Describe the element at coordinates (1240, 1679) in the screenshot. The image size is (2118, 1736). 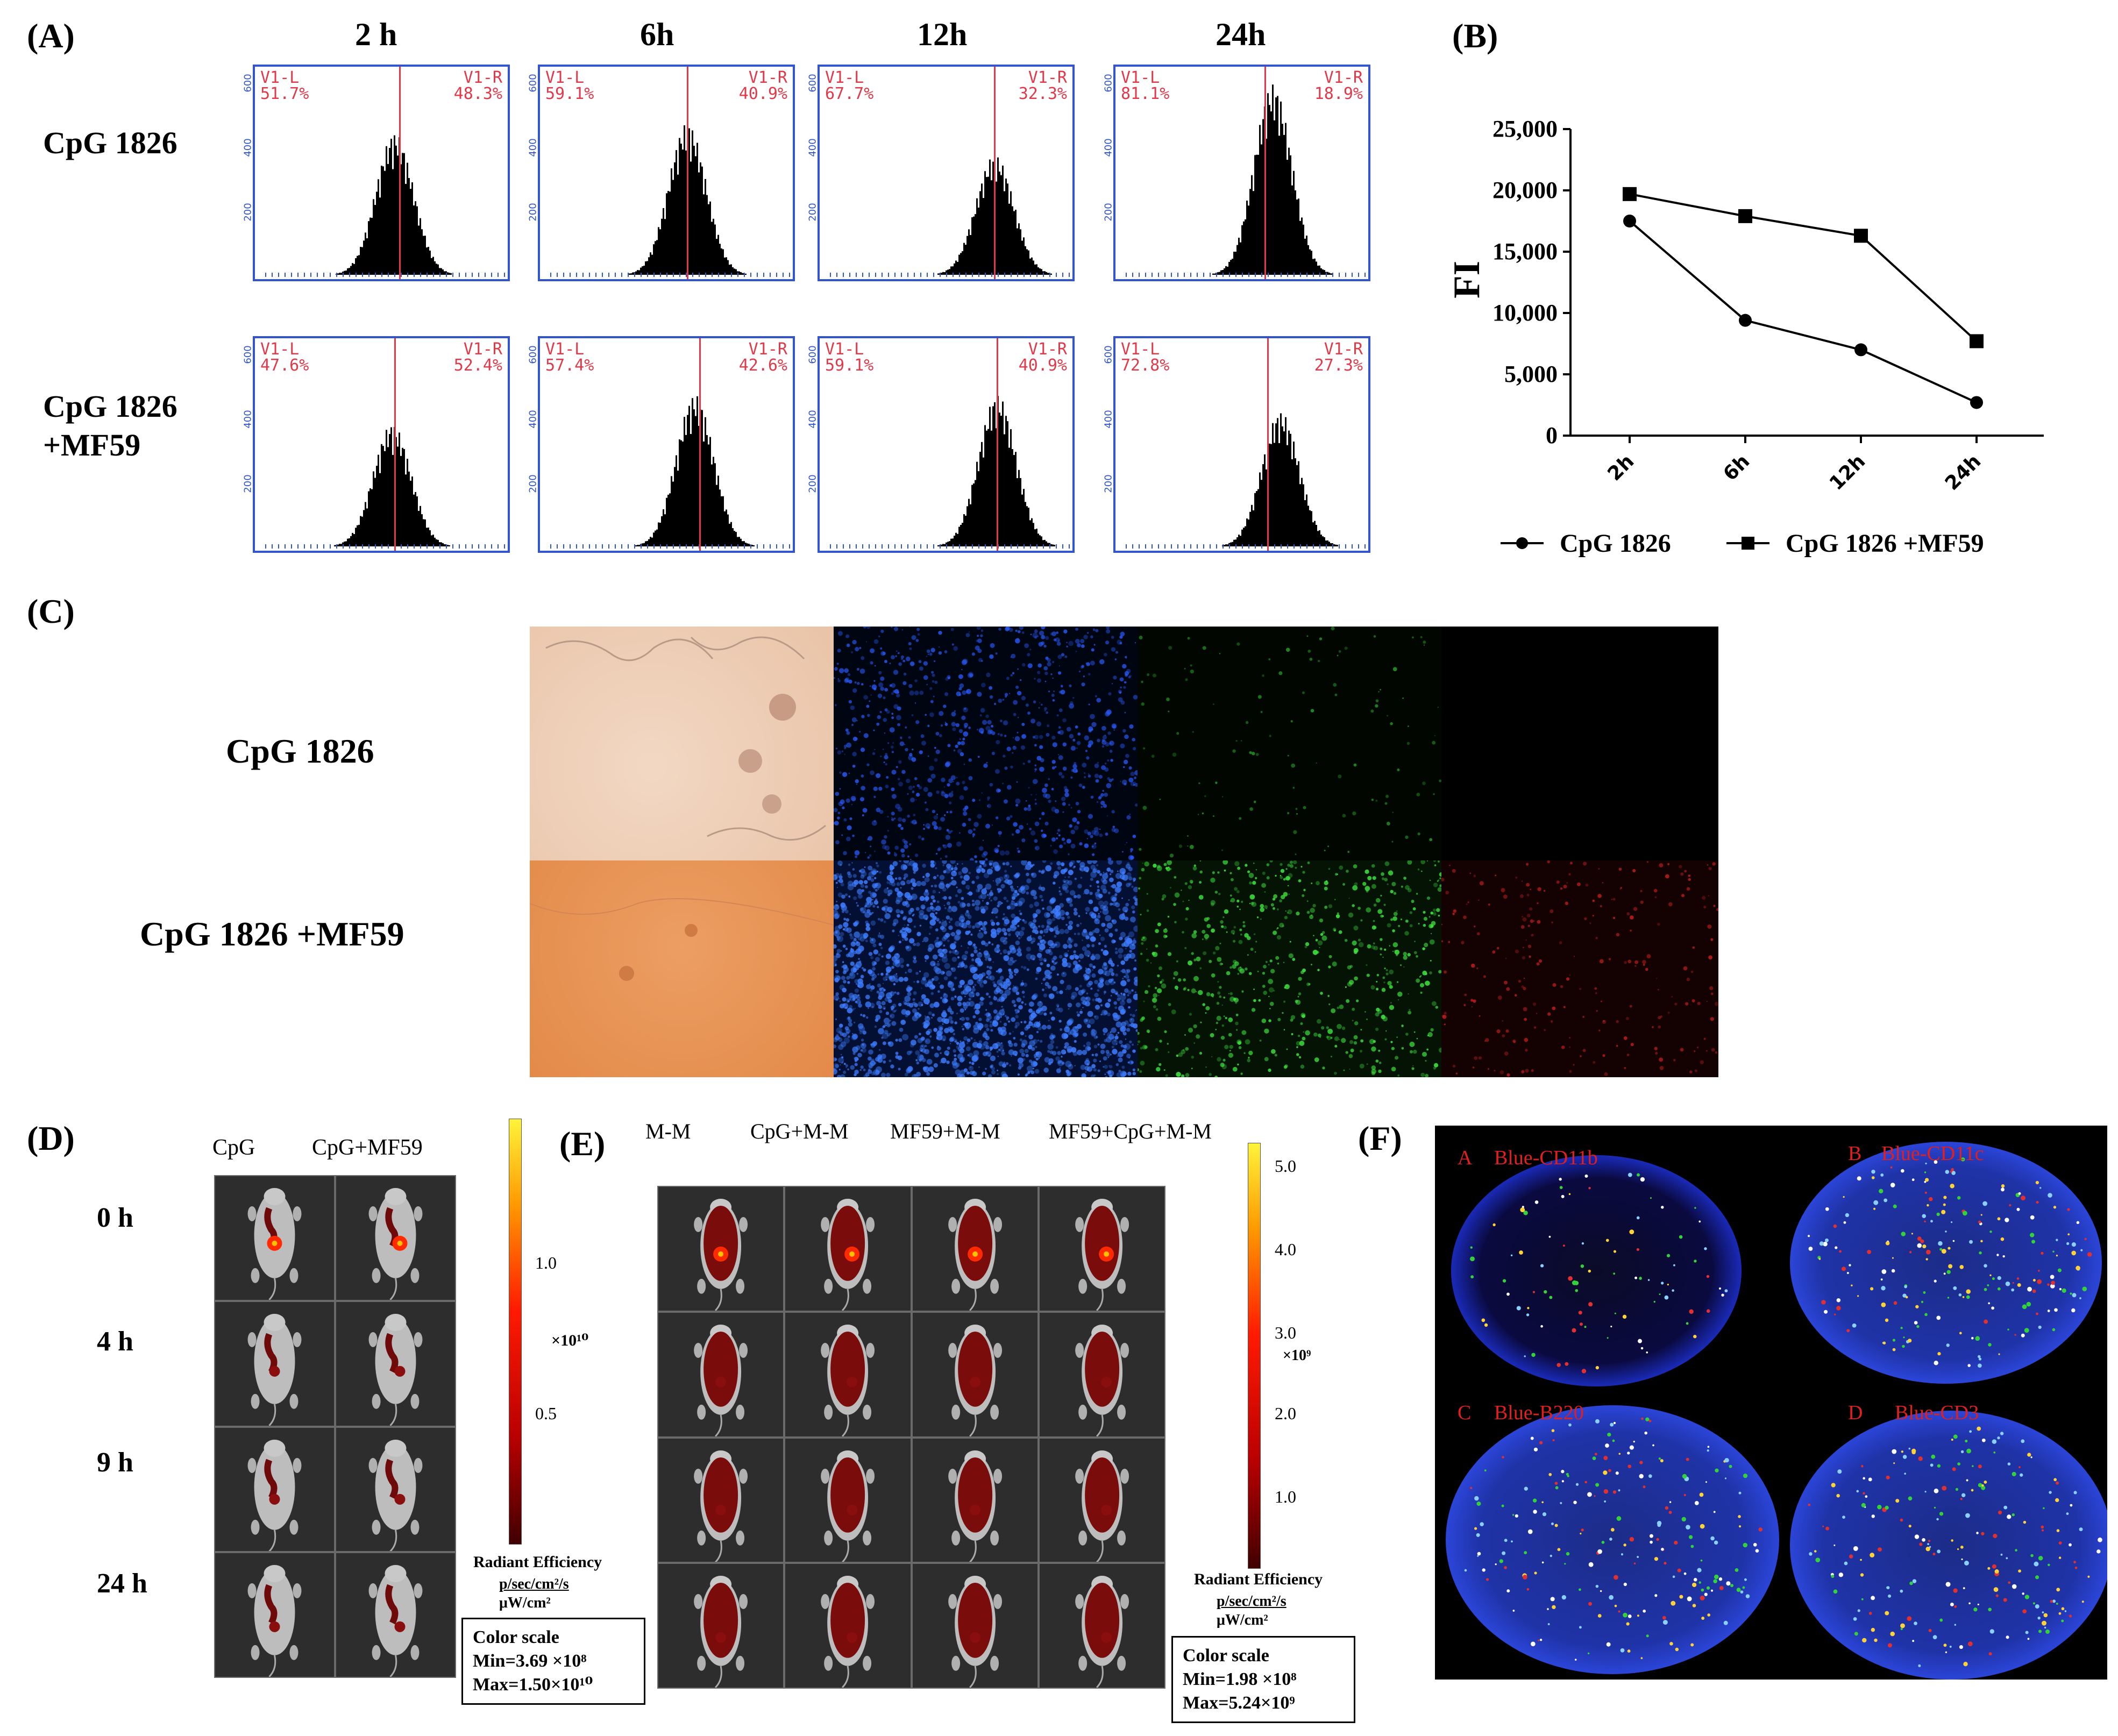
I see `panel-e-min: Min=1.98 ×10⁸` at that location.